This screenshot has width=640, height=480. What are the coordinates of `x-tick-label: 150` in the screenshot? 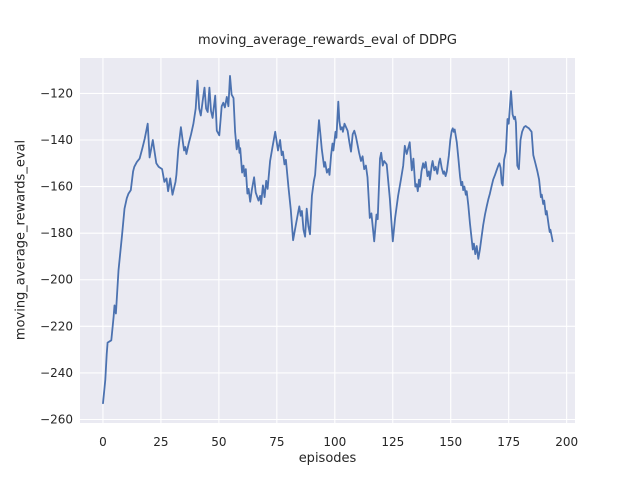 It's located at (450, 442).